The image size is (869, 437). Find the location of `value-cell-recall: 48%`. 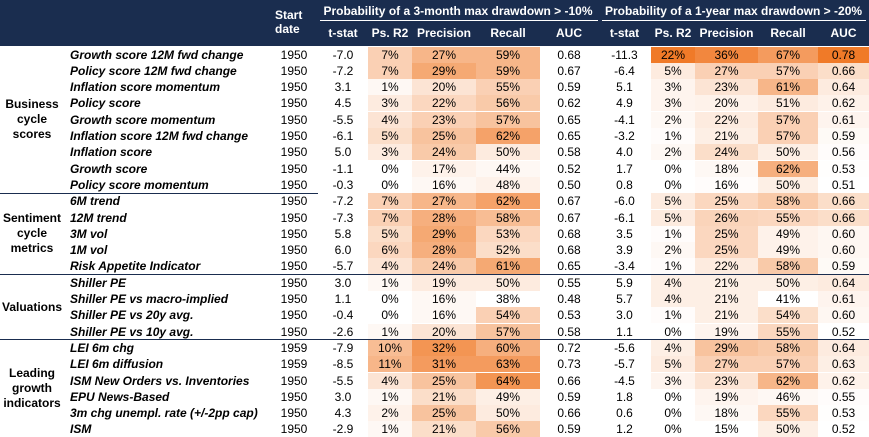

value-cell-recall: 48% is located at coordinates (508, 184).